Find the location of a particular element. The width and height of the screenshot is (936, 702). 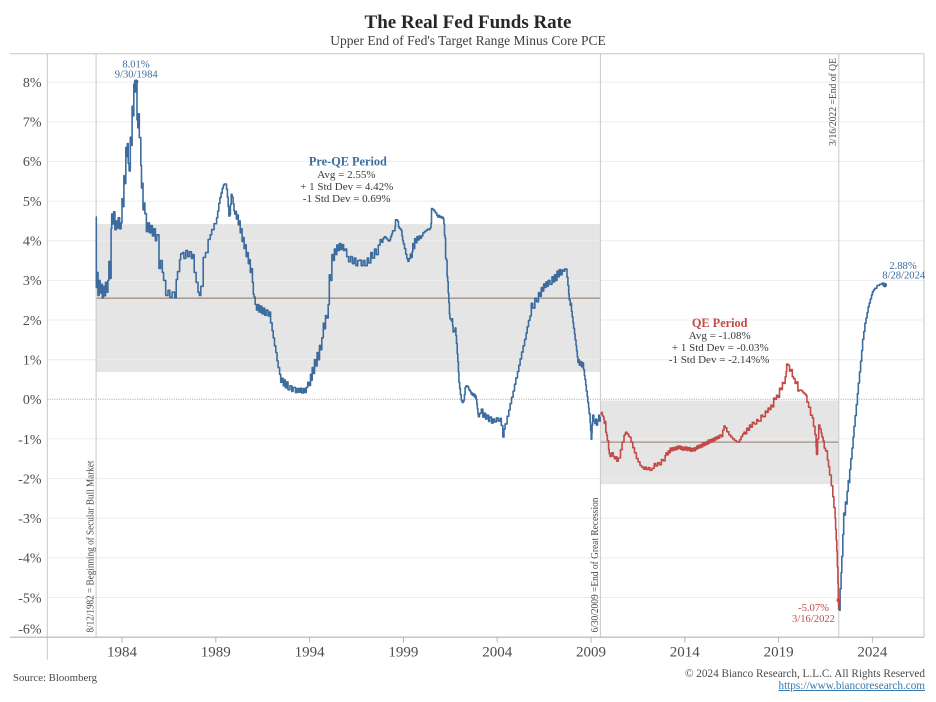

svg-text: 1989 is located at coordinates (216, 653).